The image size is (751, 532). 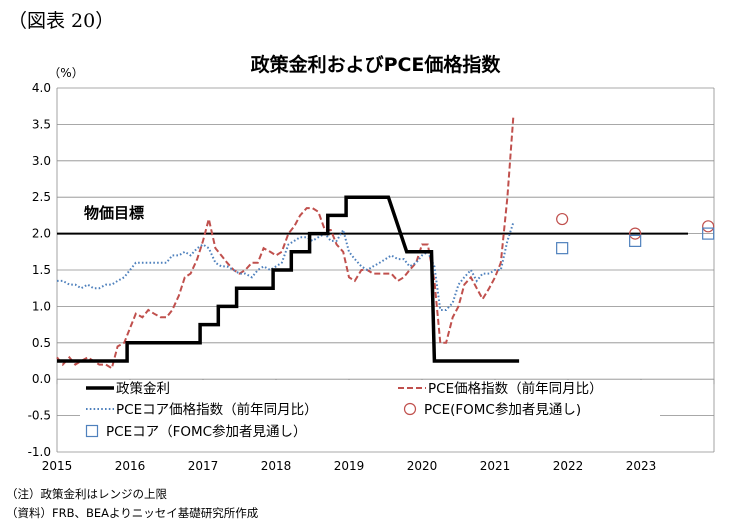 What do you see at coordinates (41, 343) in the screenshot?
I see `y-tick-label: 0.5` at bounding box center [41, 343].